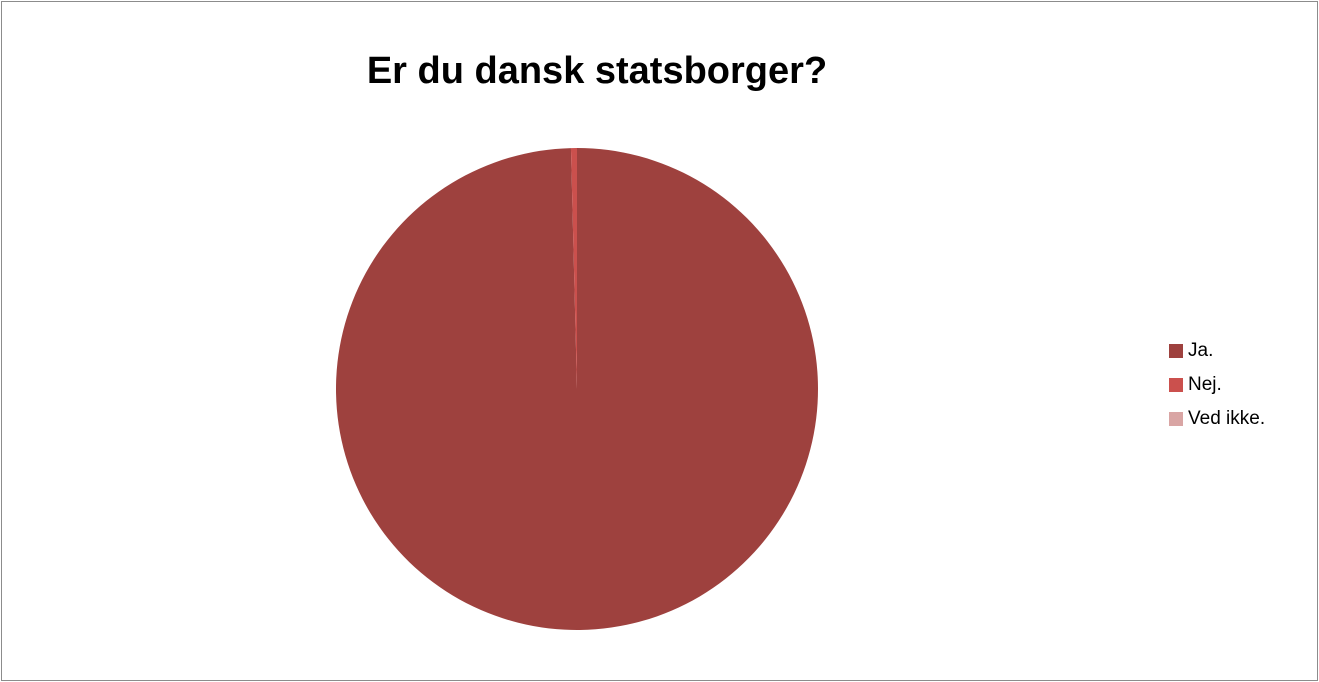 The width and height of the screenshot is (1319, 682). What do you see at coordinates (1176, 419) in the screenshot?
I see `legend-swatch-ved-ikke` at bounding box center [1176, 419].